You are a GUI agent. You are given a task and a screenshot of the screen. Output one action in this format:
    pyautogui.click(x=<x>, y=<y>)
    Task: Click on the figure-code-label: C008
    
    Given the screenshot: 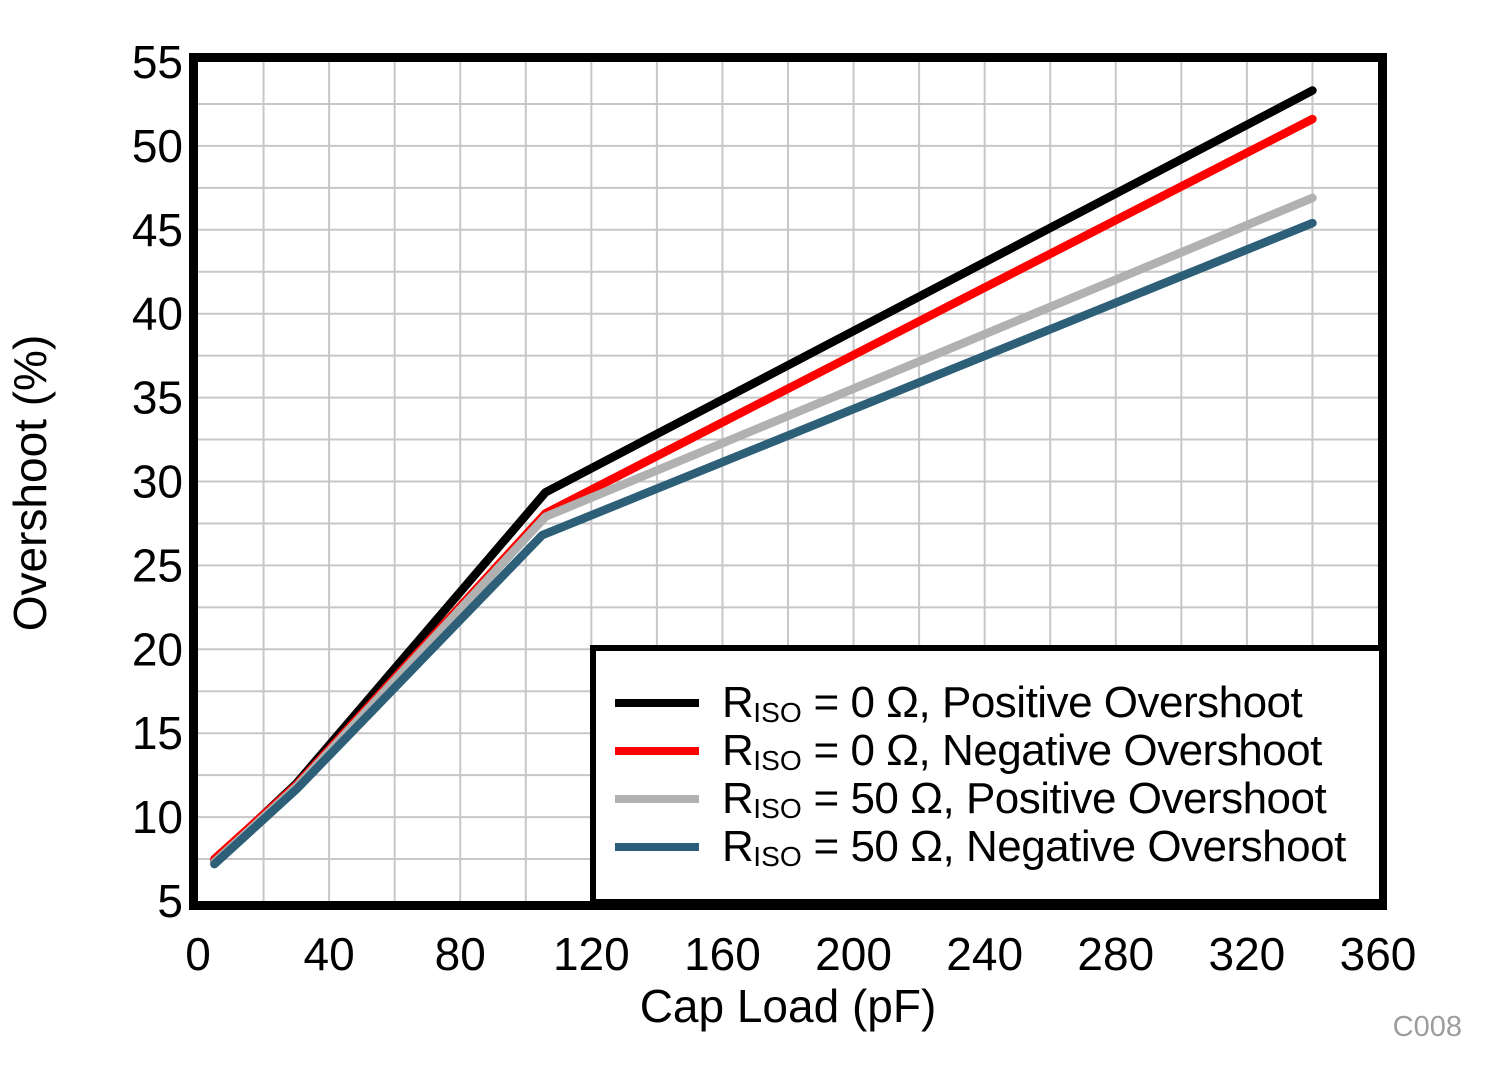 What is the action you would take?
    pyautogui.click(x=1427, y=1027)
    